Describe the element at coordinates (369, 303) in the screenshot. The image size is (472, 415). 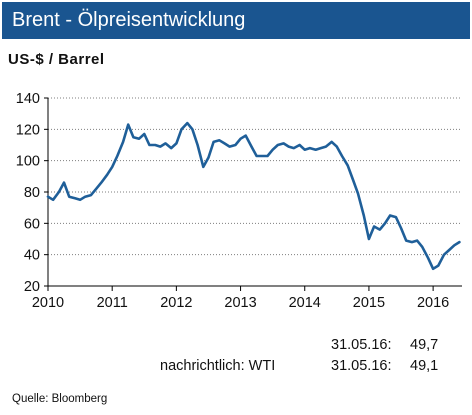
I see `x-tick-label-2015: 2015` at that location.